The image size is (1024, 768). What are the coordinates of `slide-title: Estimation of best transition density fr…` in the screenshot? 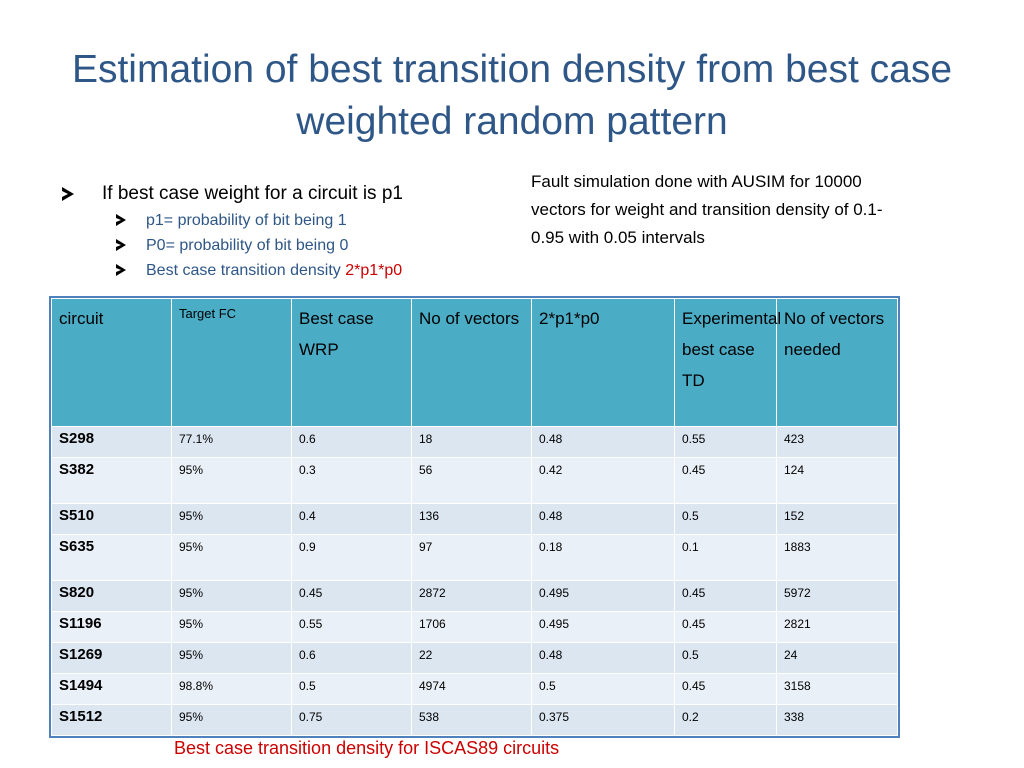 It's located at (512, 95).